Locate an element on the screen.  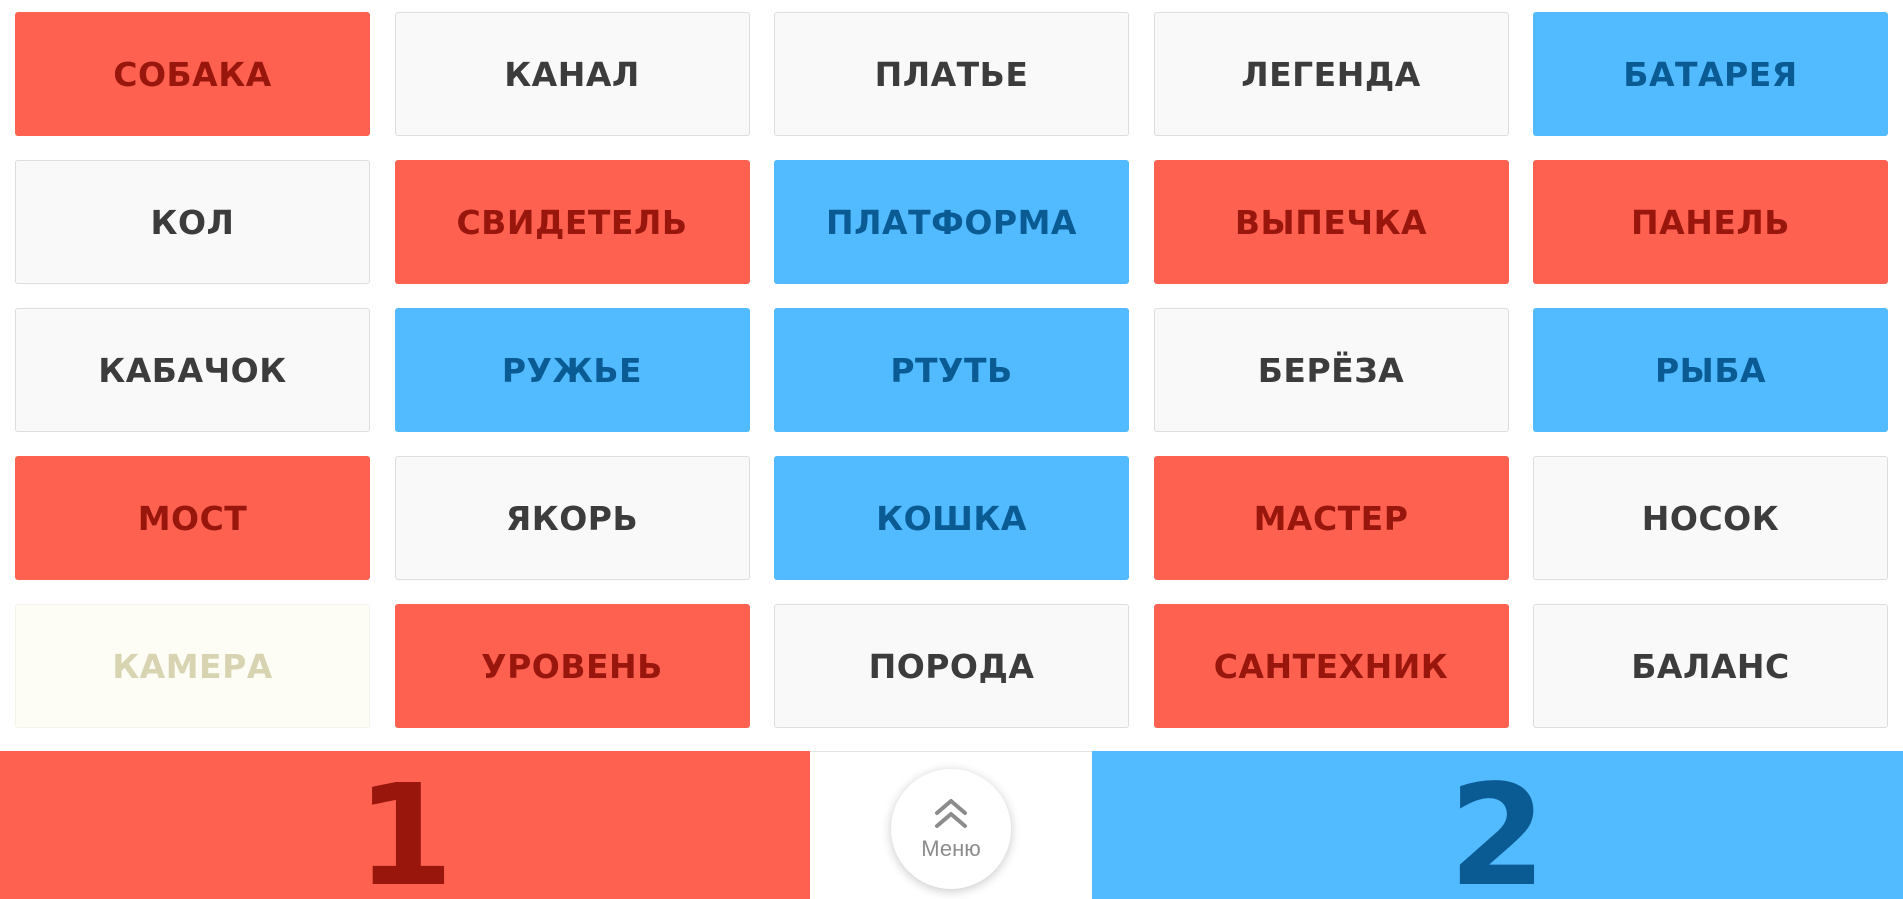
word-card: МОСТ is located at coordinates (192, 518).